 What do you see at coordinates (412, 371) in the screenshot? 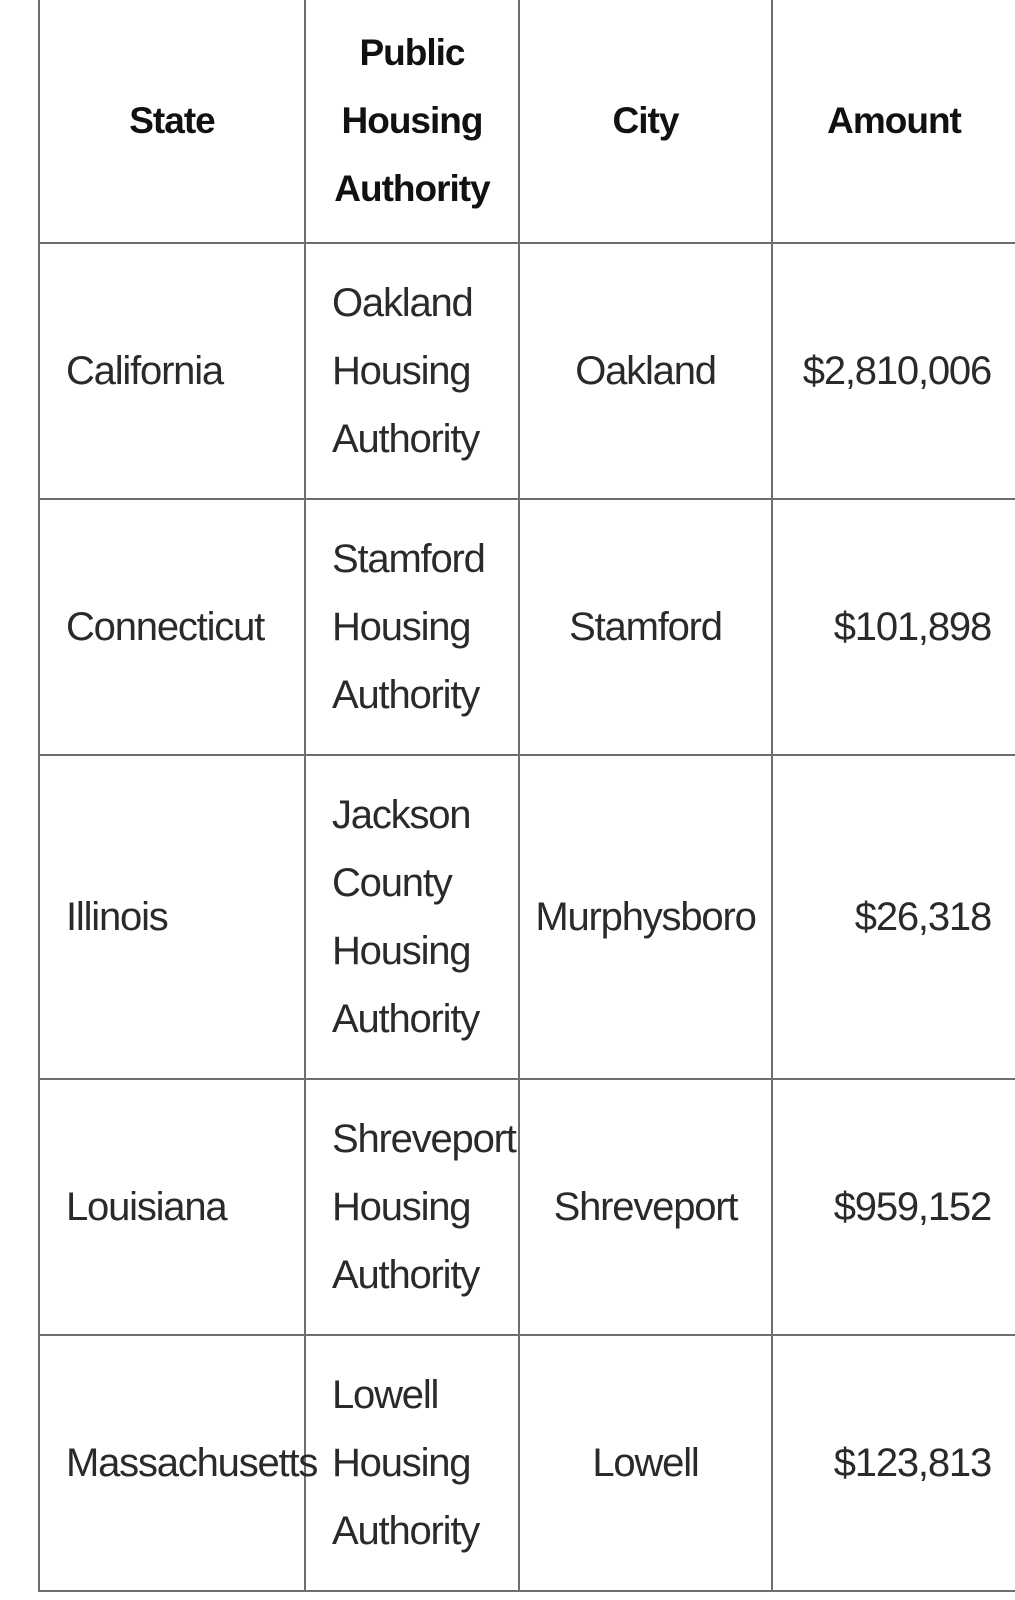
I see `cell-public-housing-authority: Oakland Housing Authority` at bounding box center [412, 371].